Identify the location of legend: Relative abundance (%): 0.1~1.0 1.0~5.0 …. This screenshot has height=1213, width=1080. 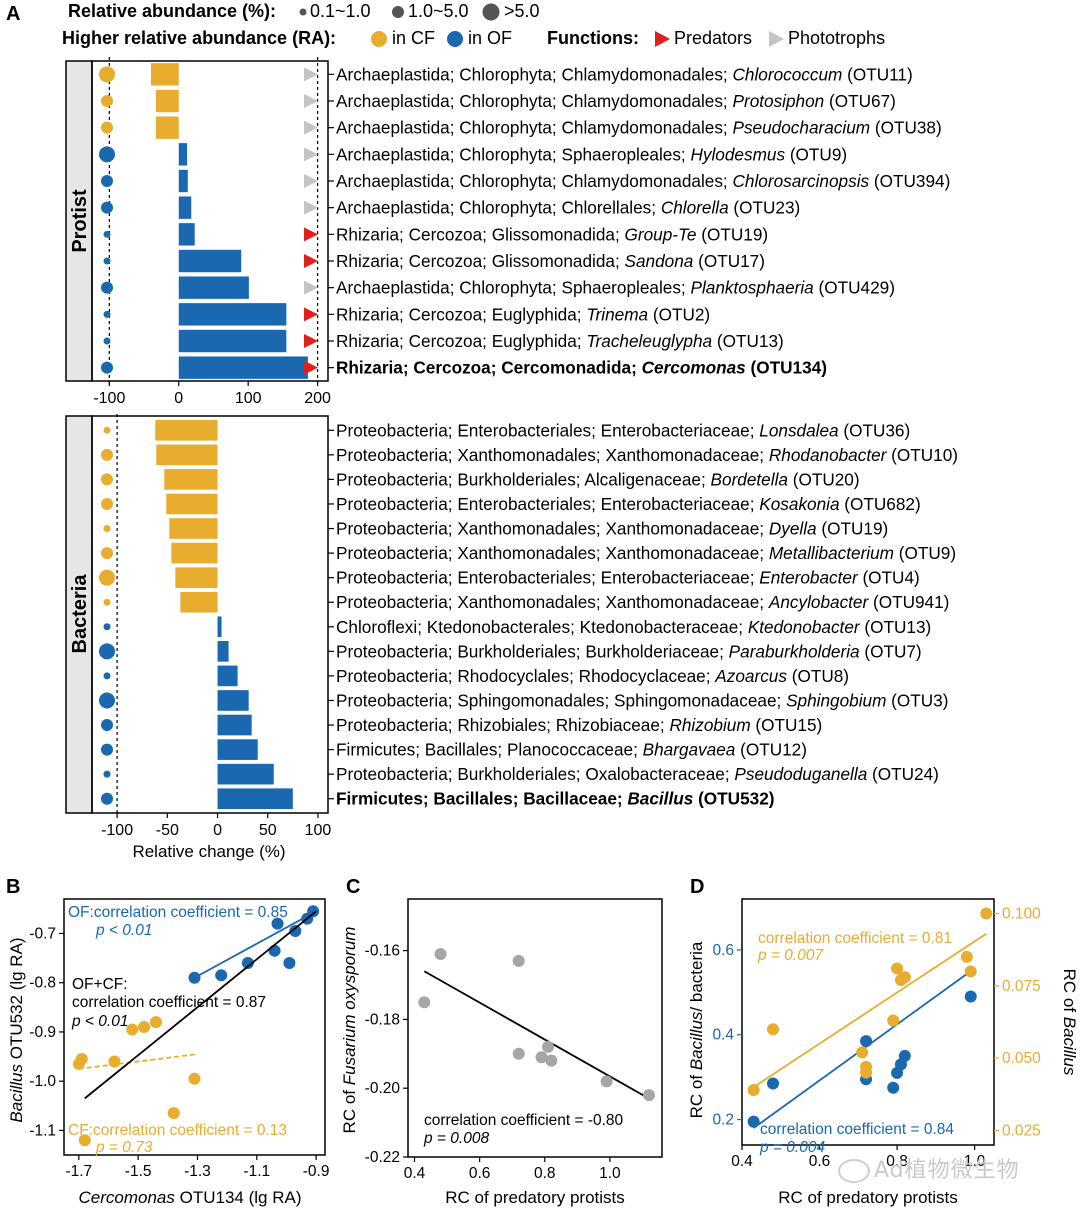
(473, 24).